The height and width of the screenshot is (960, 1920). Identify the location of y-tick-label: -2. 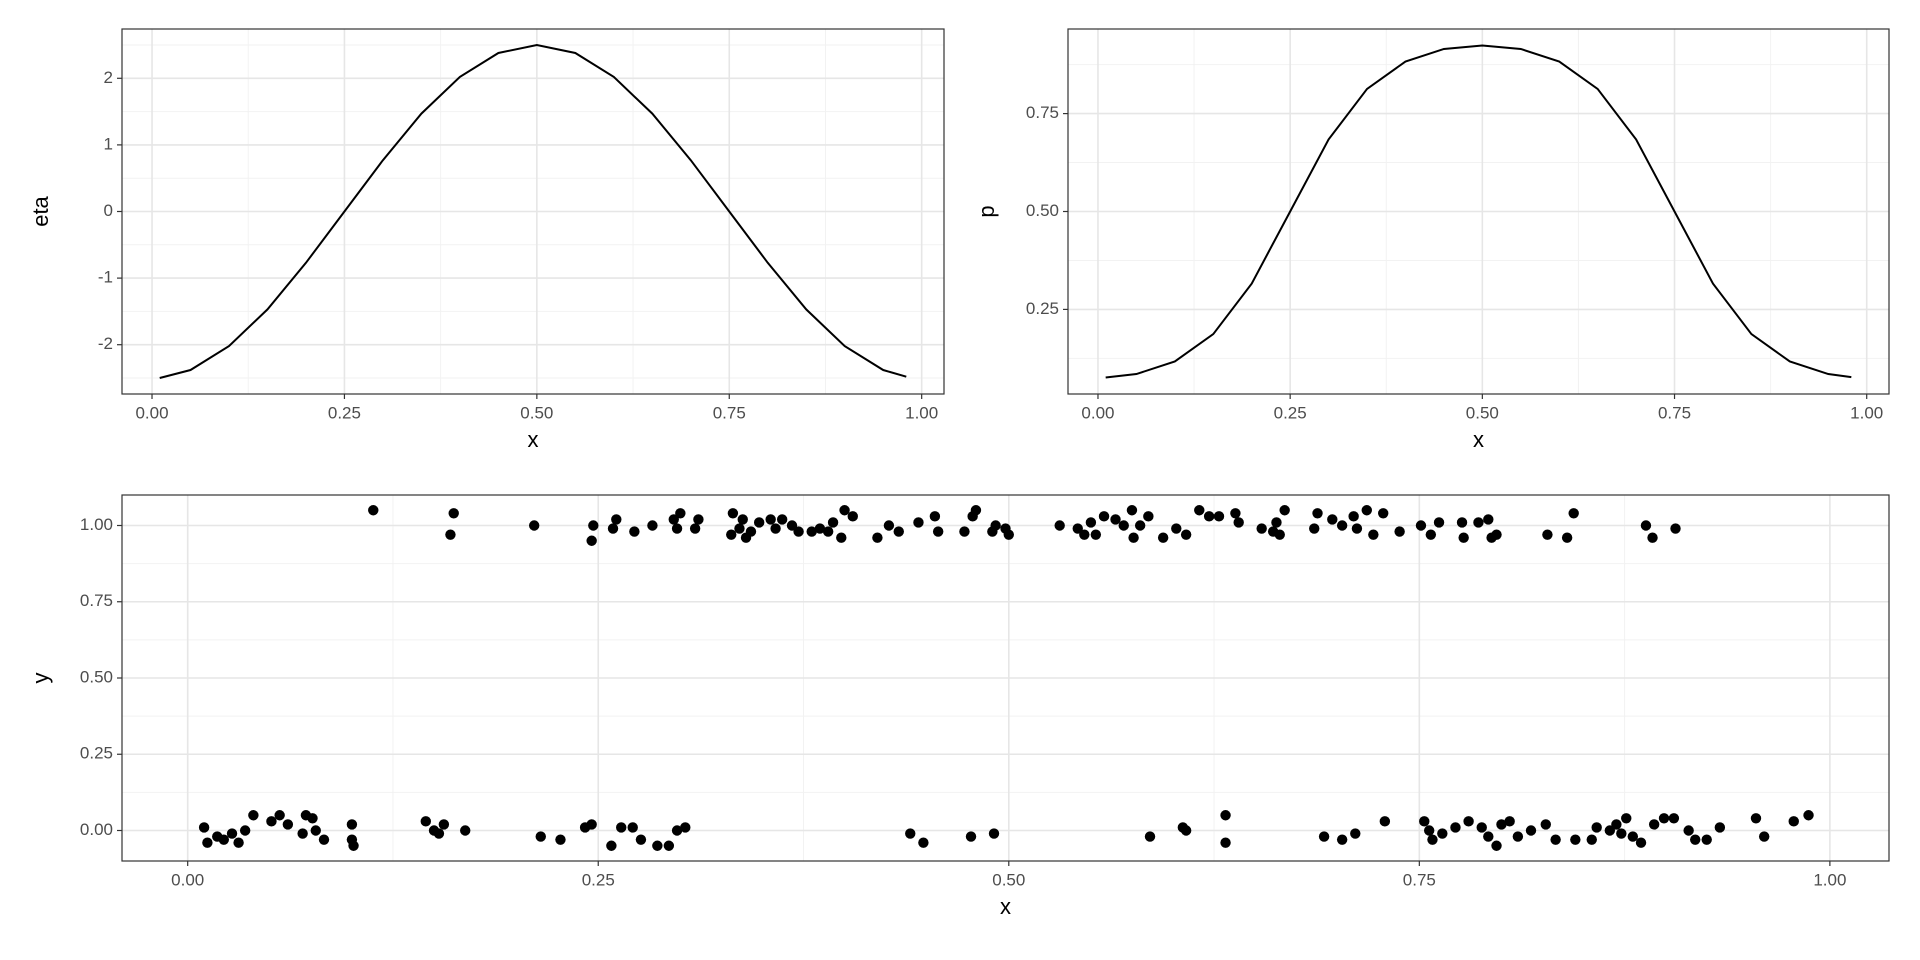
(105, 343).